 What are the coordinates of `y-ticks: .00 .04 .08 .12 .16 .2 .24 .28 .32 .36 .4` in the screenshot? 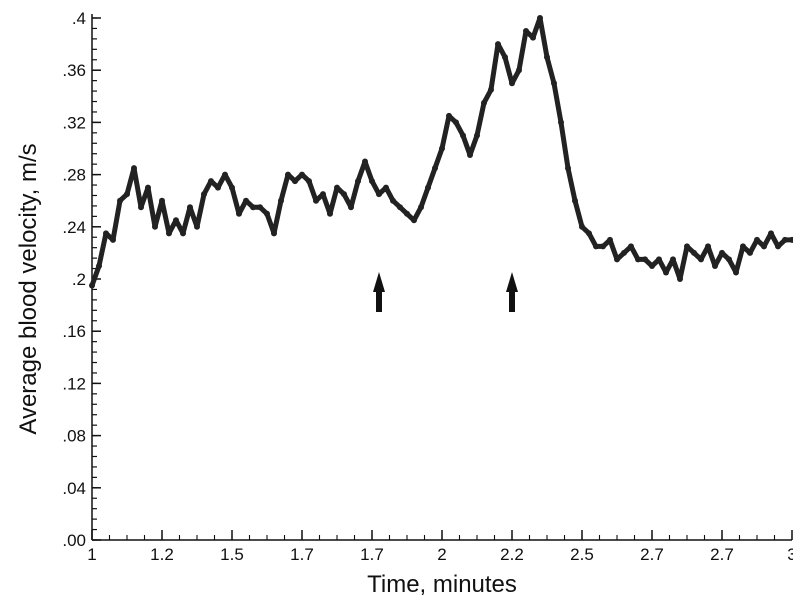 It's located at (81, 279).